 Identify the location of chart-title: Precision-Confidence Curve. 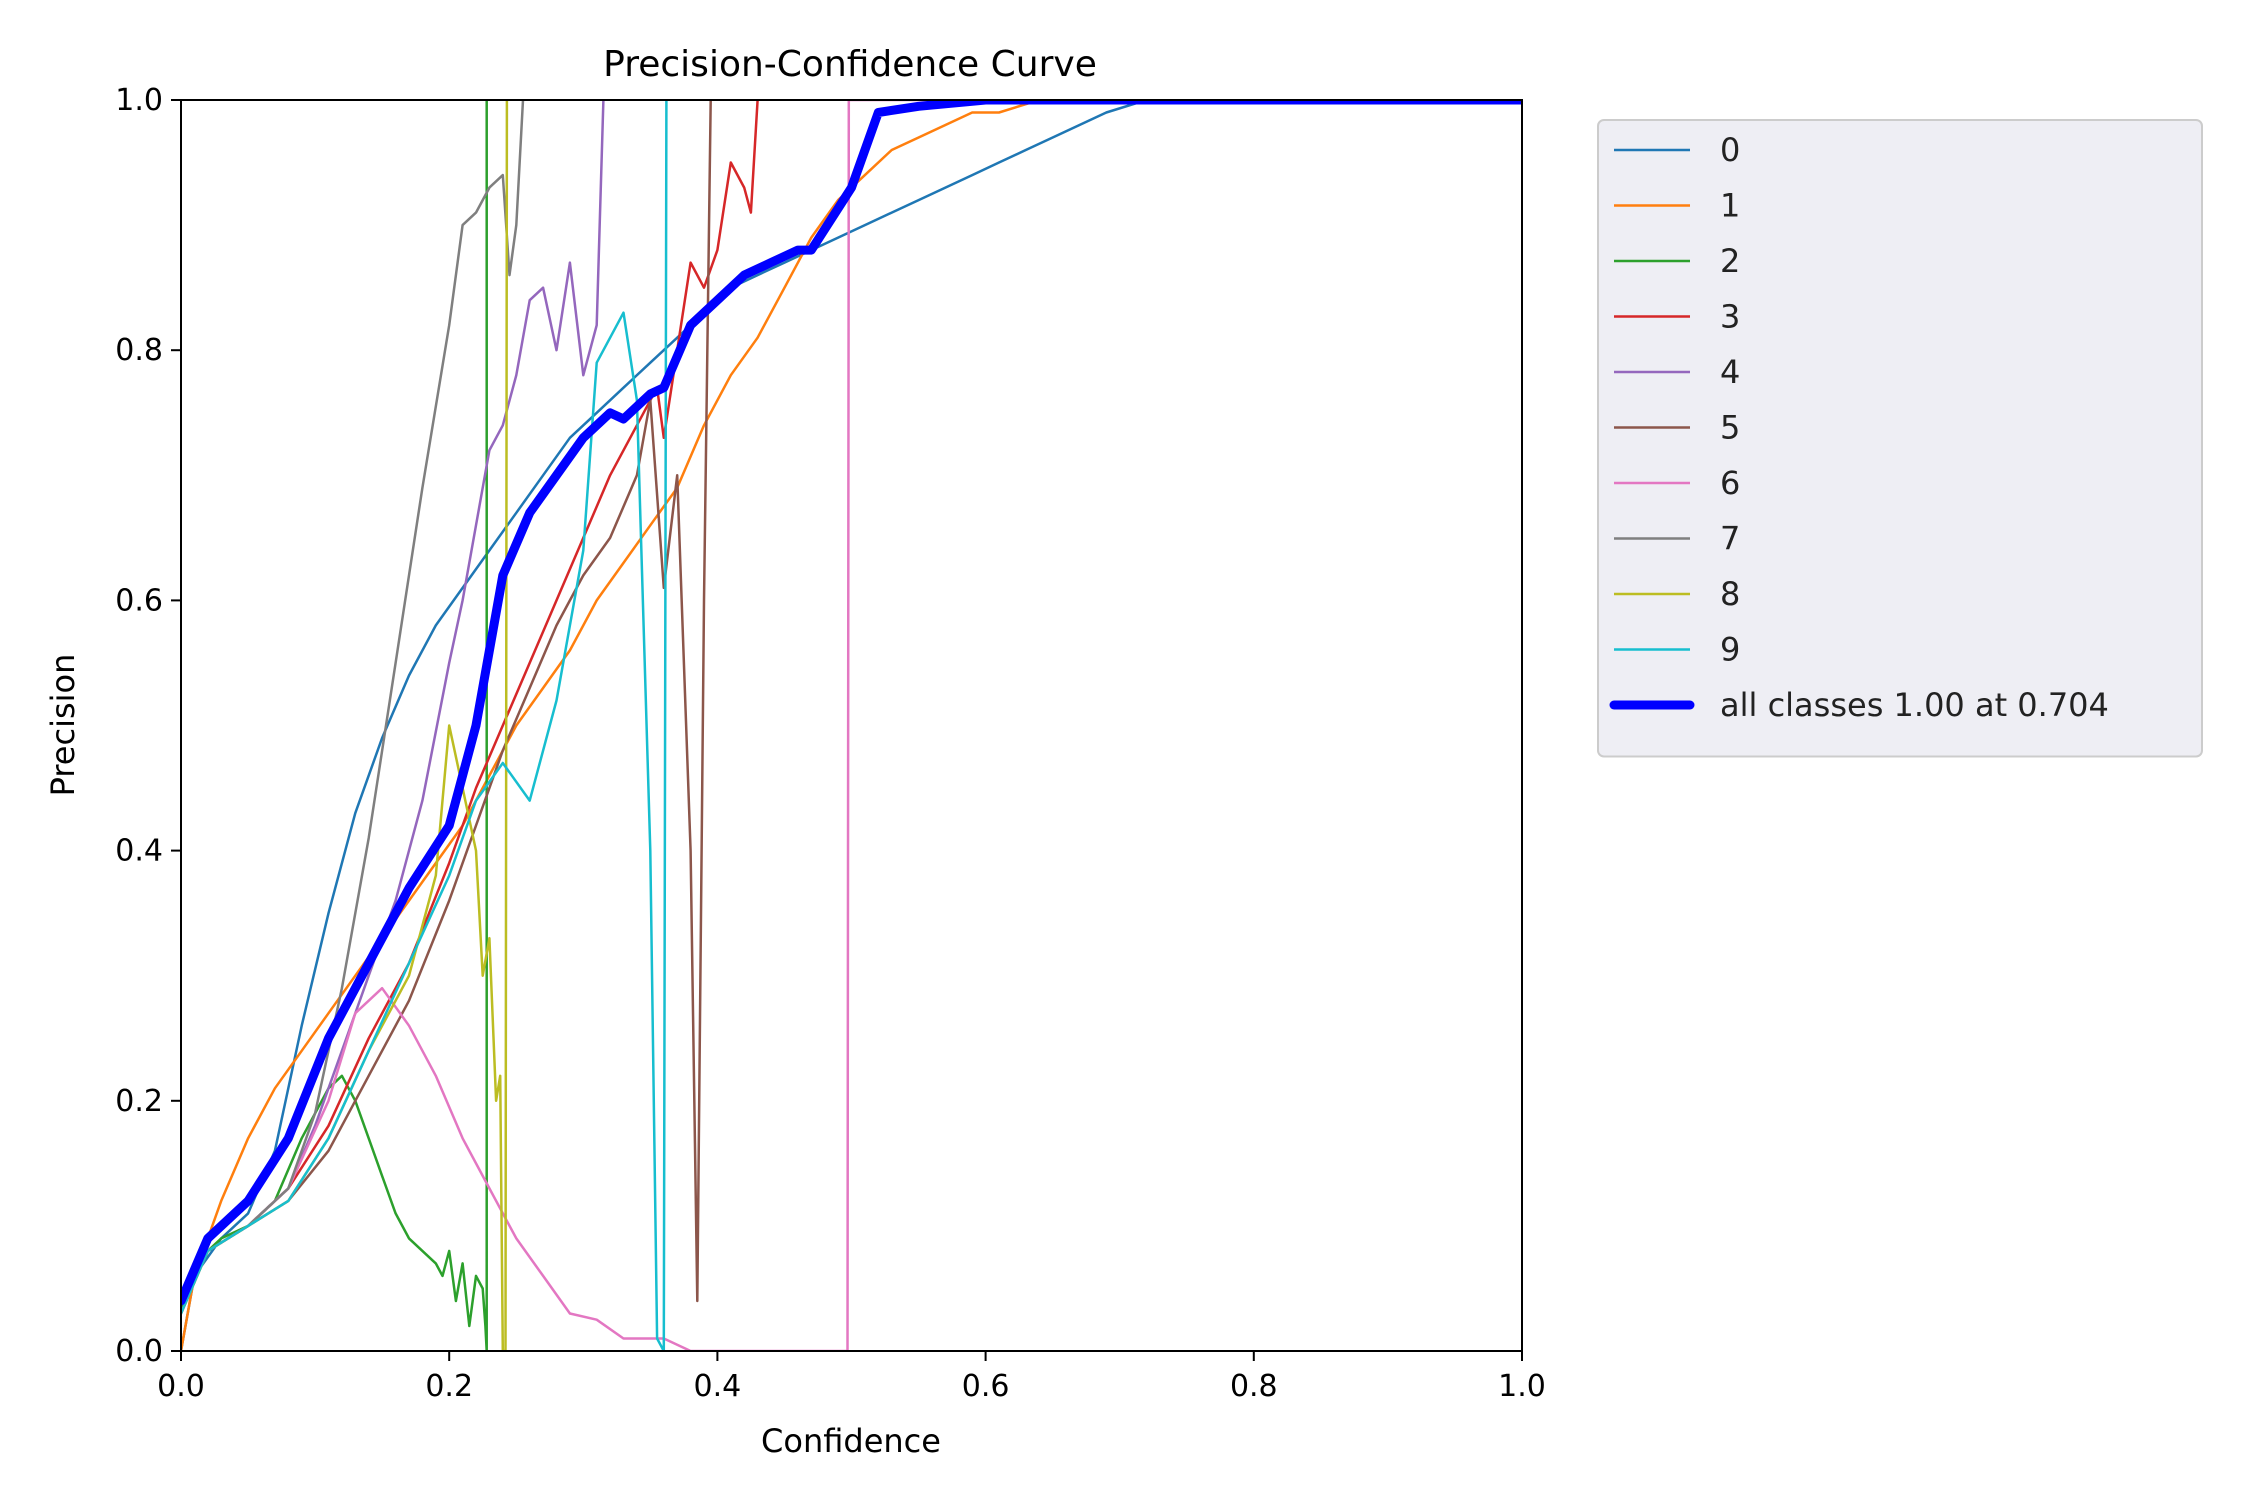
(850, 64).